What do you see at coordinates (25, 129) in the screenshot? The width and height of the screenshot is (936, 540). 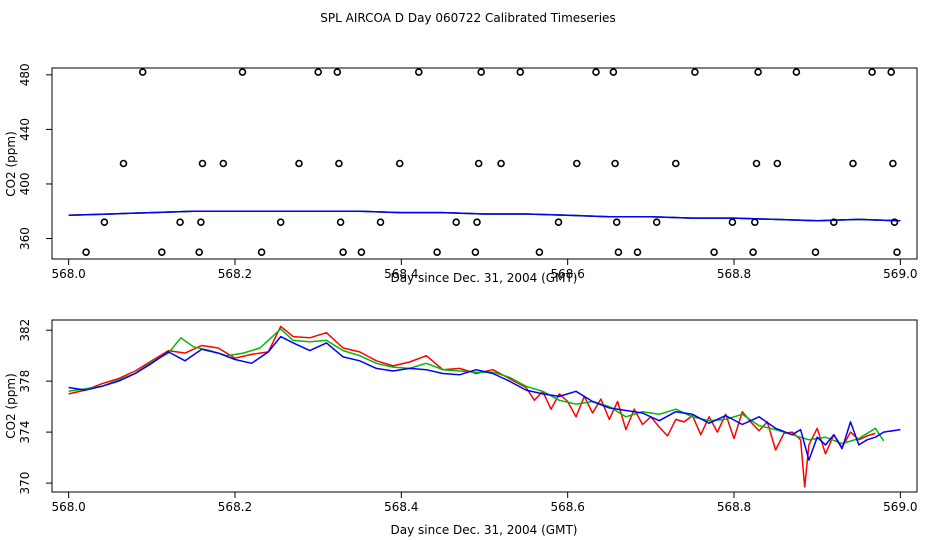 I see `top-y-tick-label: 440` at bounding box center [25, 129].